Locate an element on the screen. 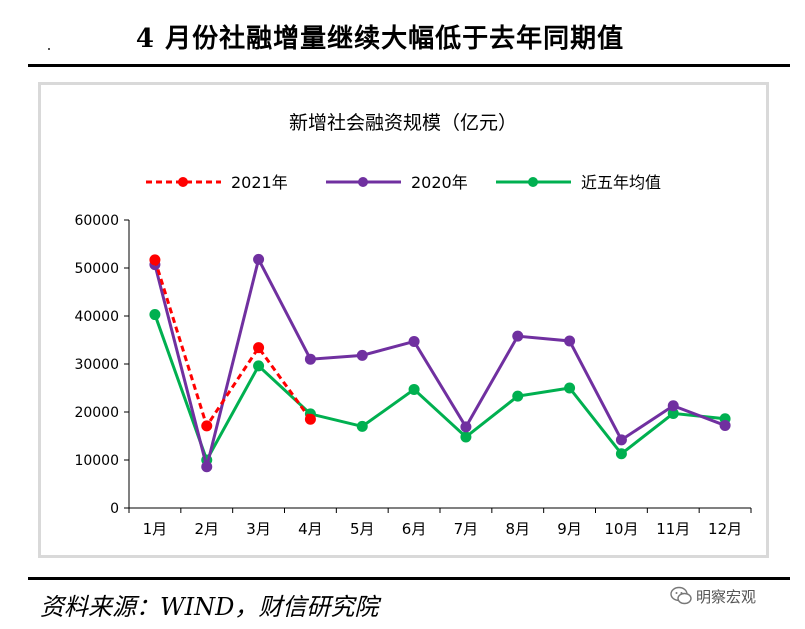 This screenshot has width=805, height=629. y-tick-label: 10000 is located at coordinates (96, 461).